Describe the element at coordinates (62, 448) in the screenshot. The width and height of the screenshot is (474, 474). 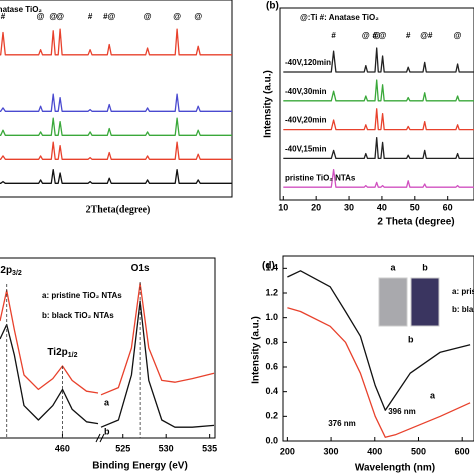
I see `x-tick-label: 460` at that location.